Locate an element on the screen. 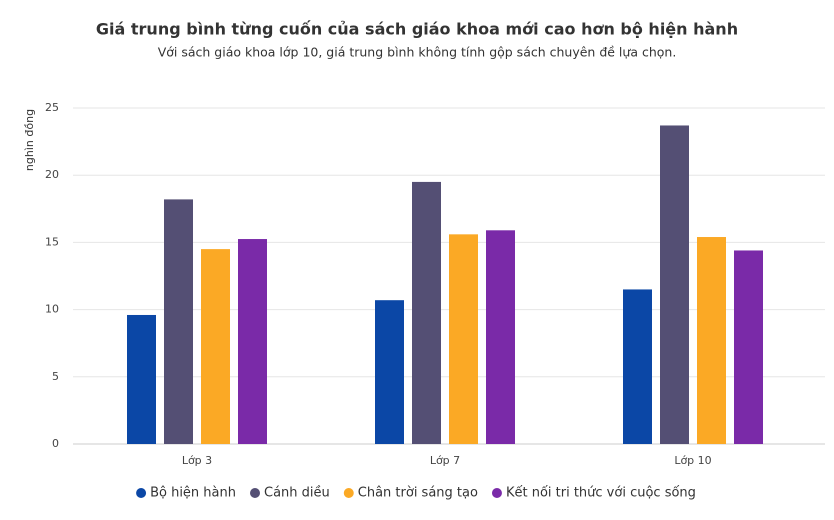 The width and height of the screenshot is (834, 520). legend-label: Kết nối tri thức với cuộc sống is located at coordinates (601, 493).